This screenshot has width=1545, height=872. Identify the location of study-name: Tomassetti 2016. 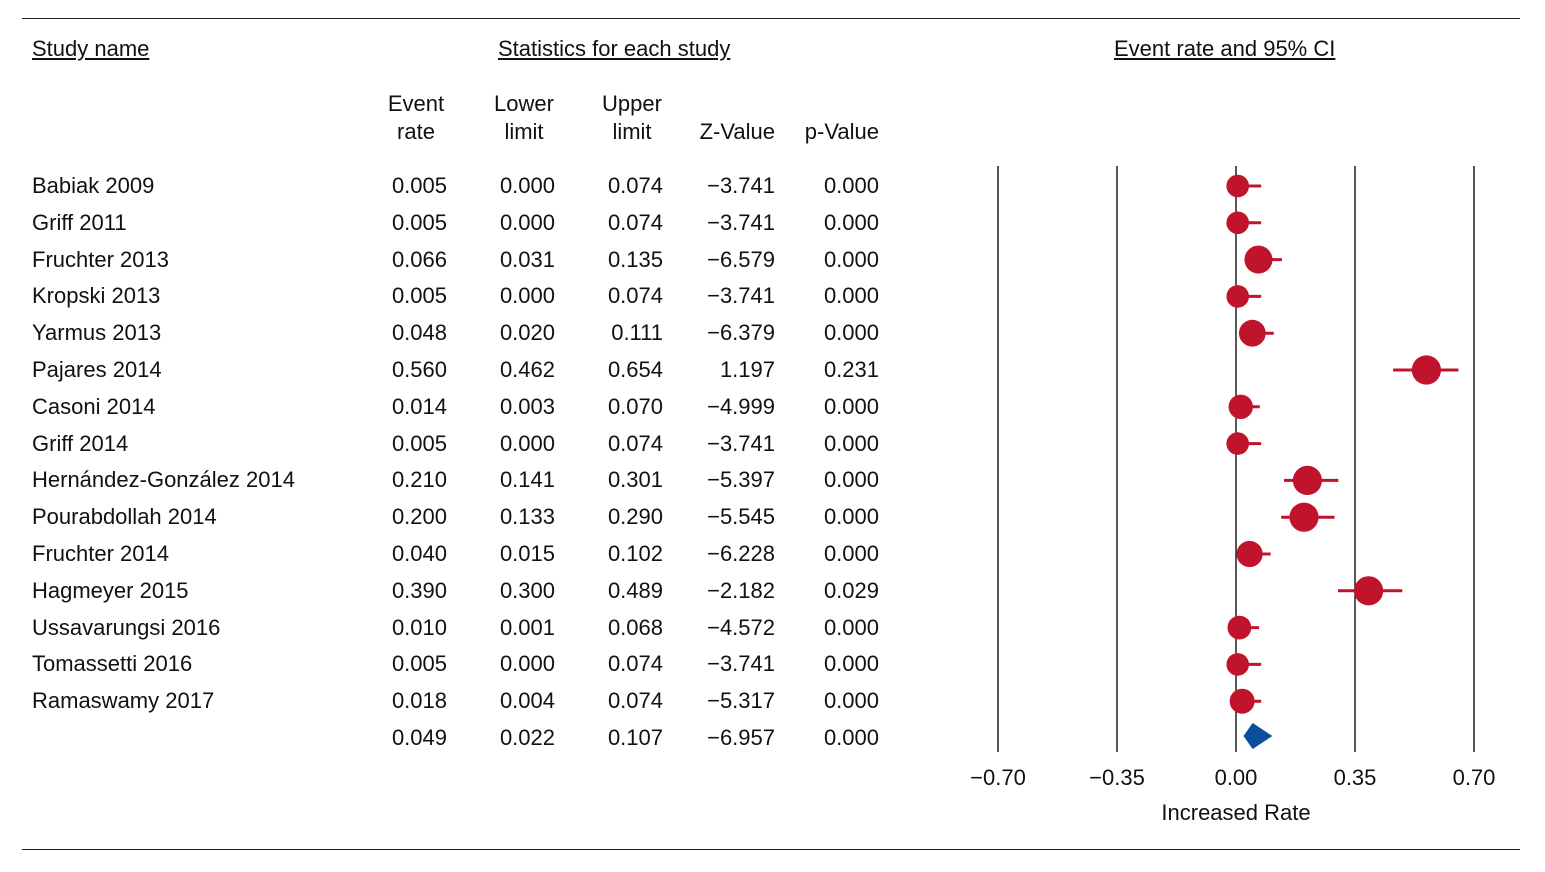
(112, 664).